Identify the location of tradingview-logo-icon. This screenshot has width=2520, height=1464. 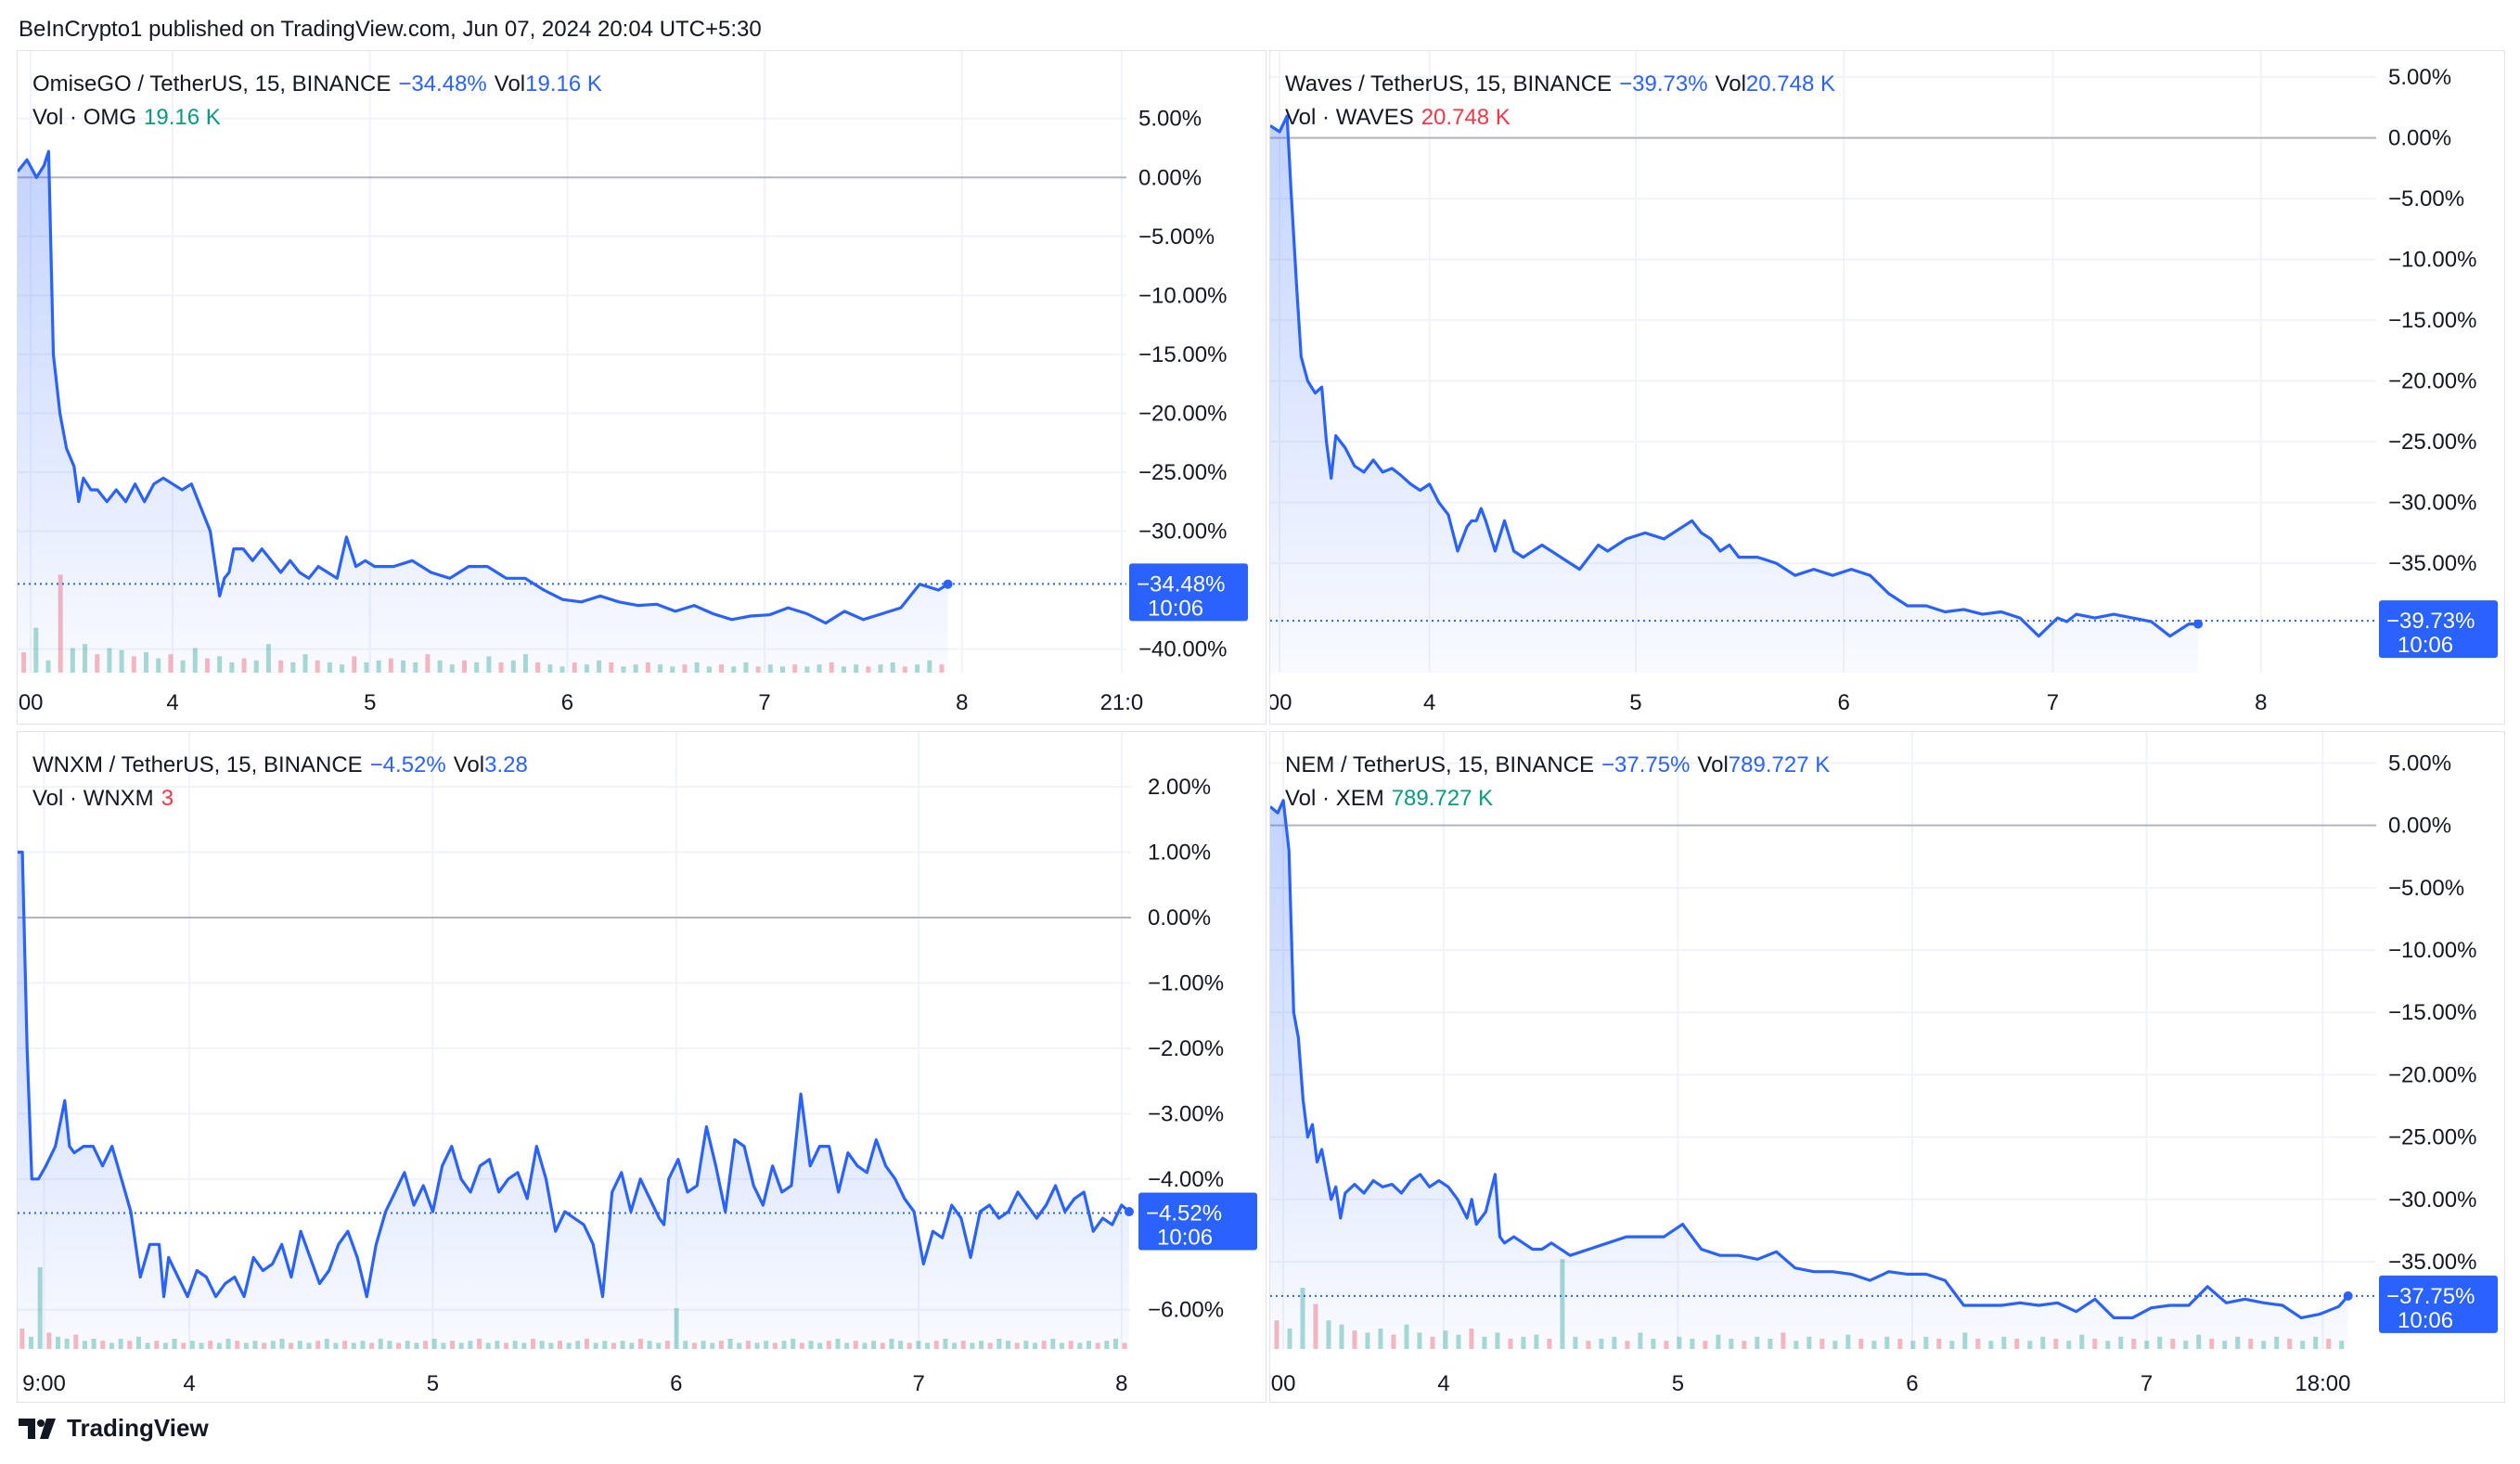
(37, 1428).